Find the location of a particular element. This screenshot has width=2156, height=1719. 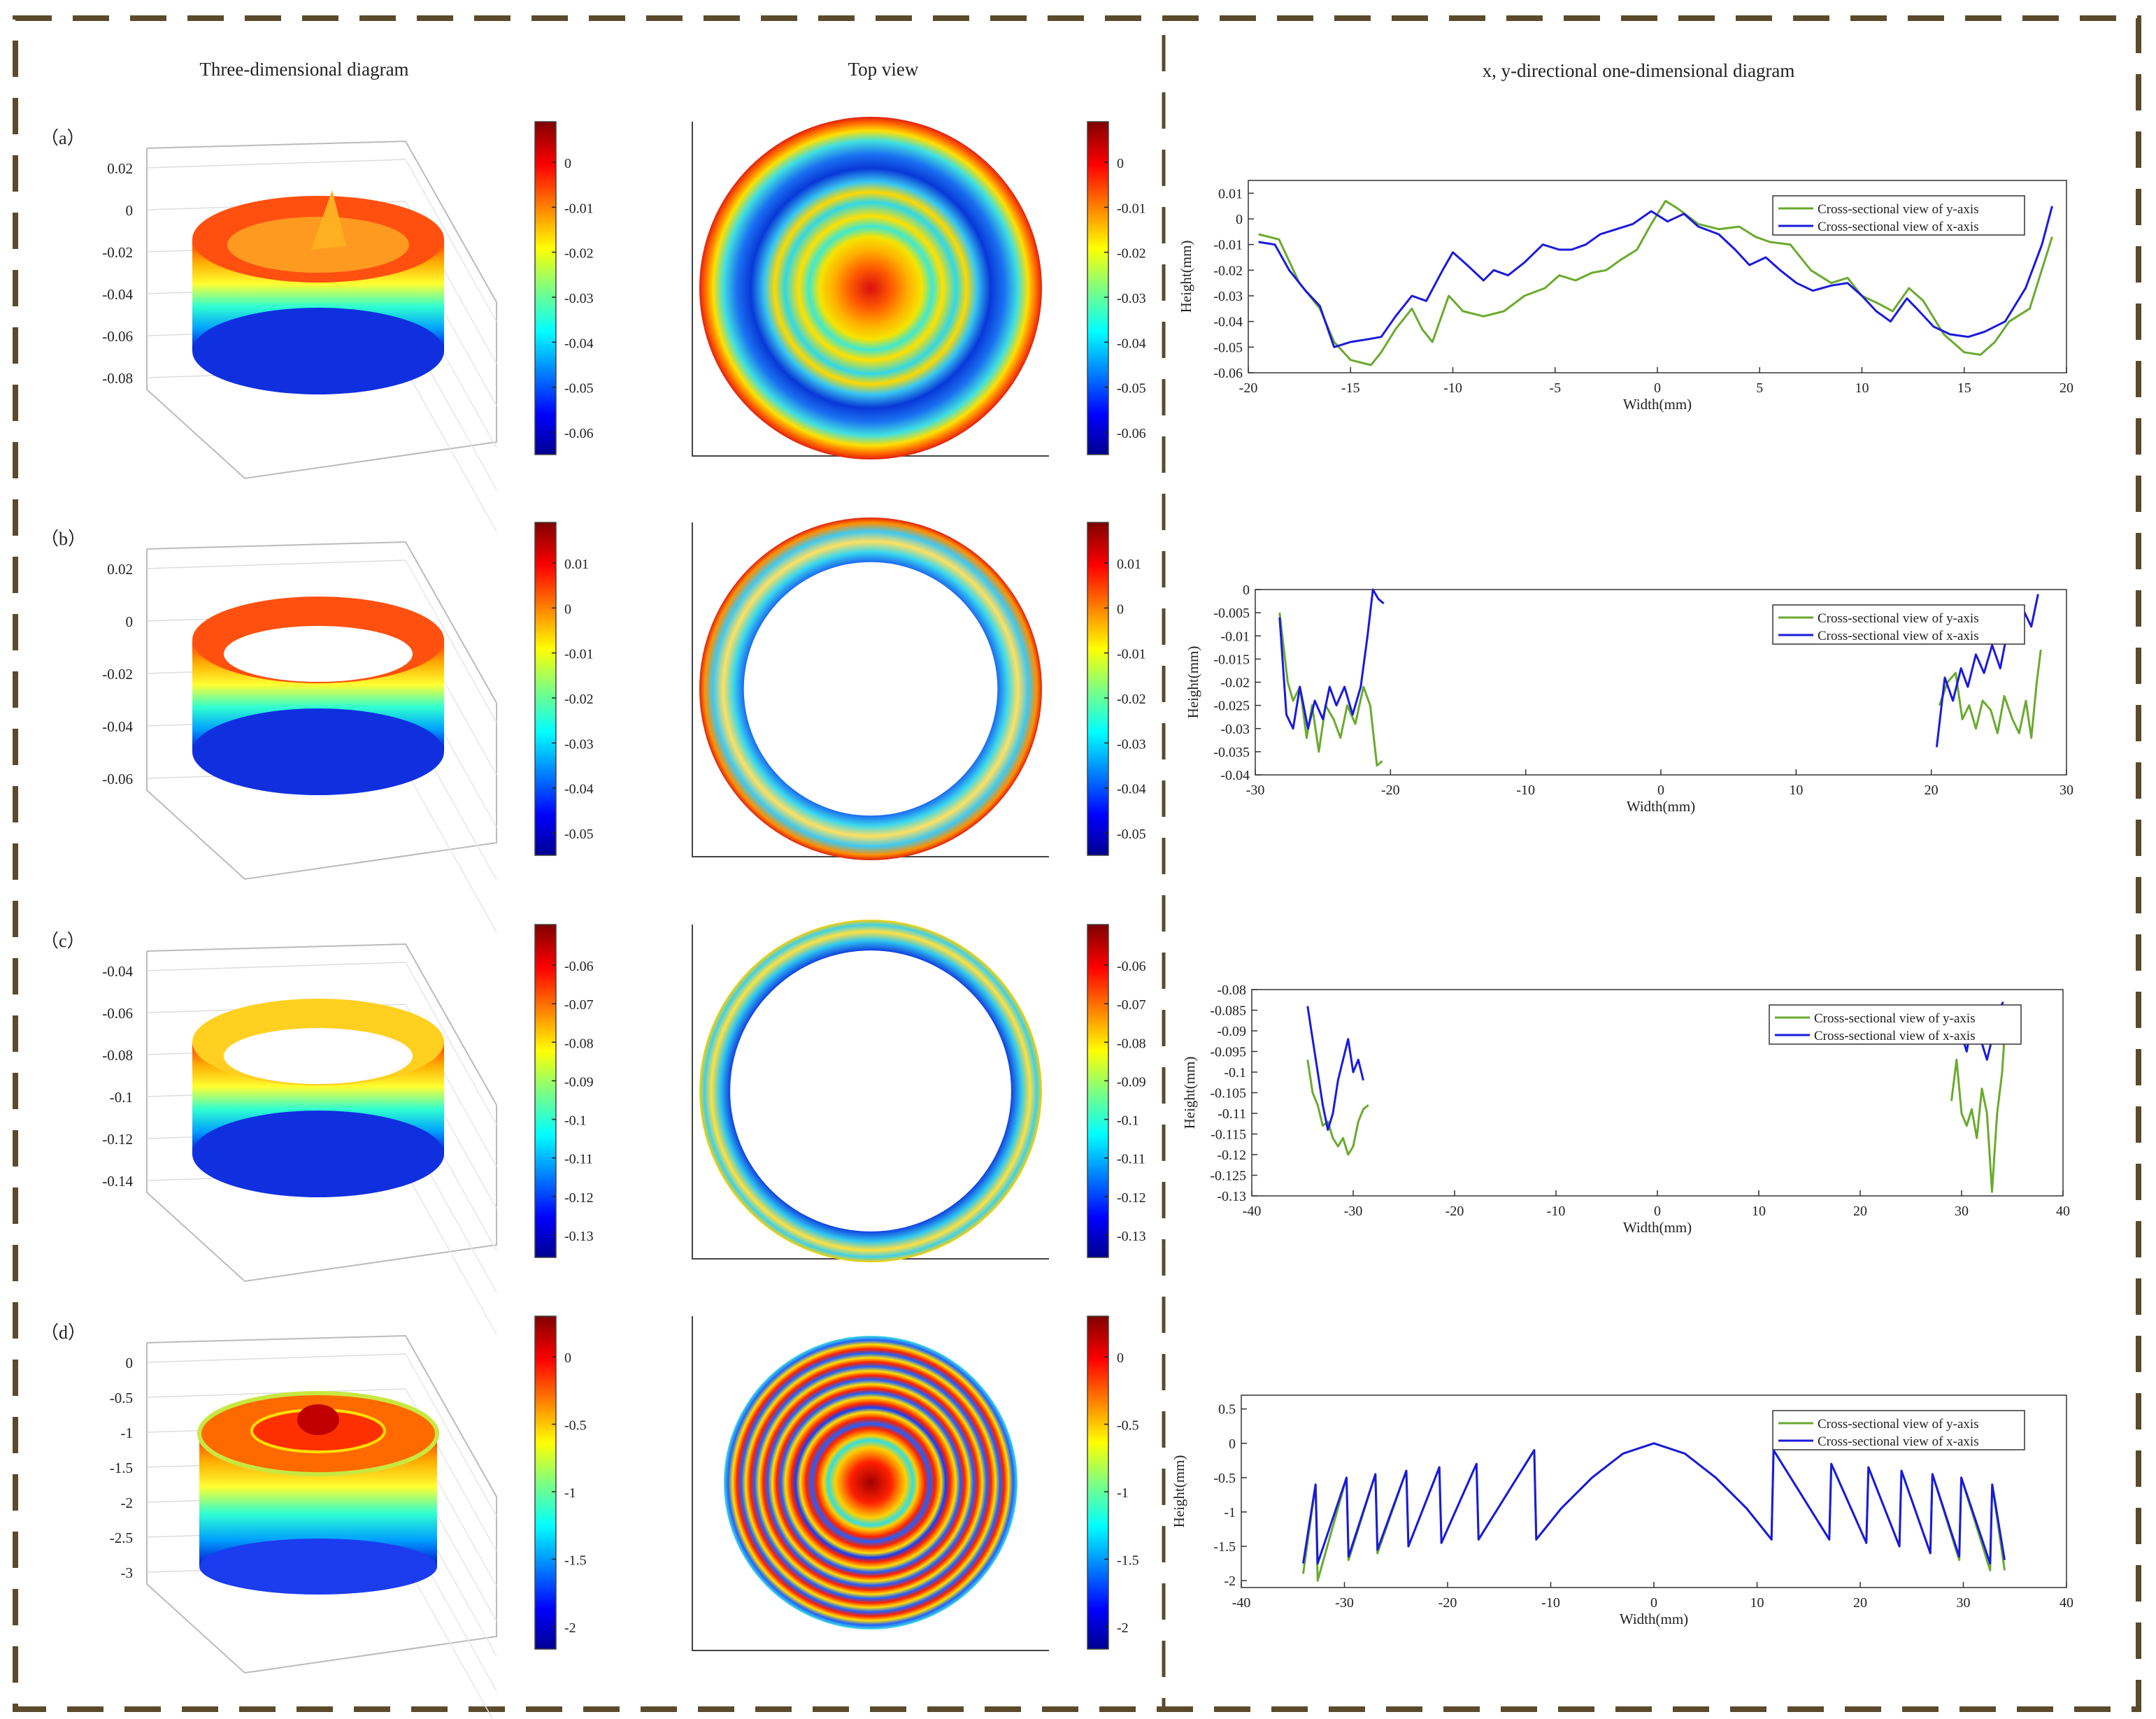

y-tick-label: -0.13 is located at coordinates (1231, 1196).